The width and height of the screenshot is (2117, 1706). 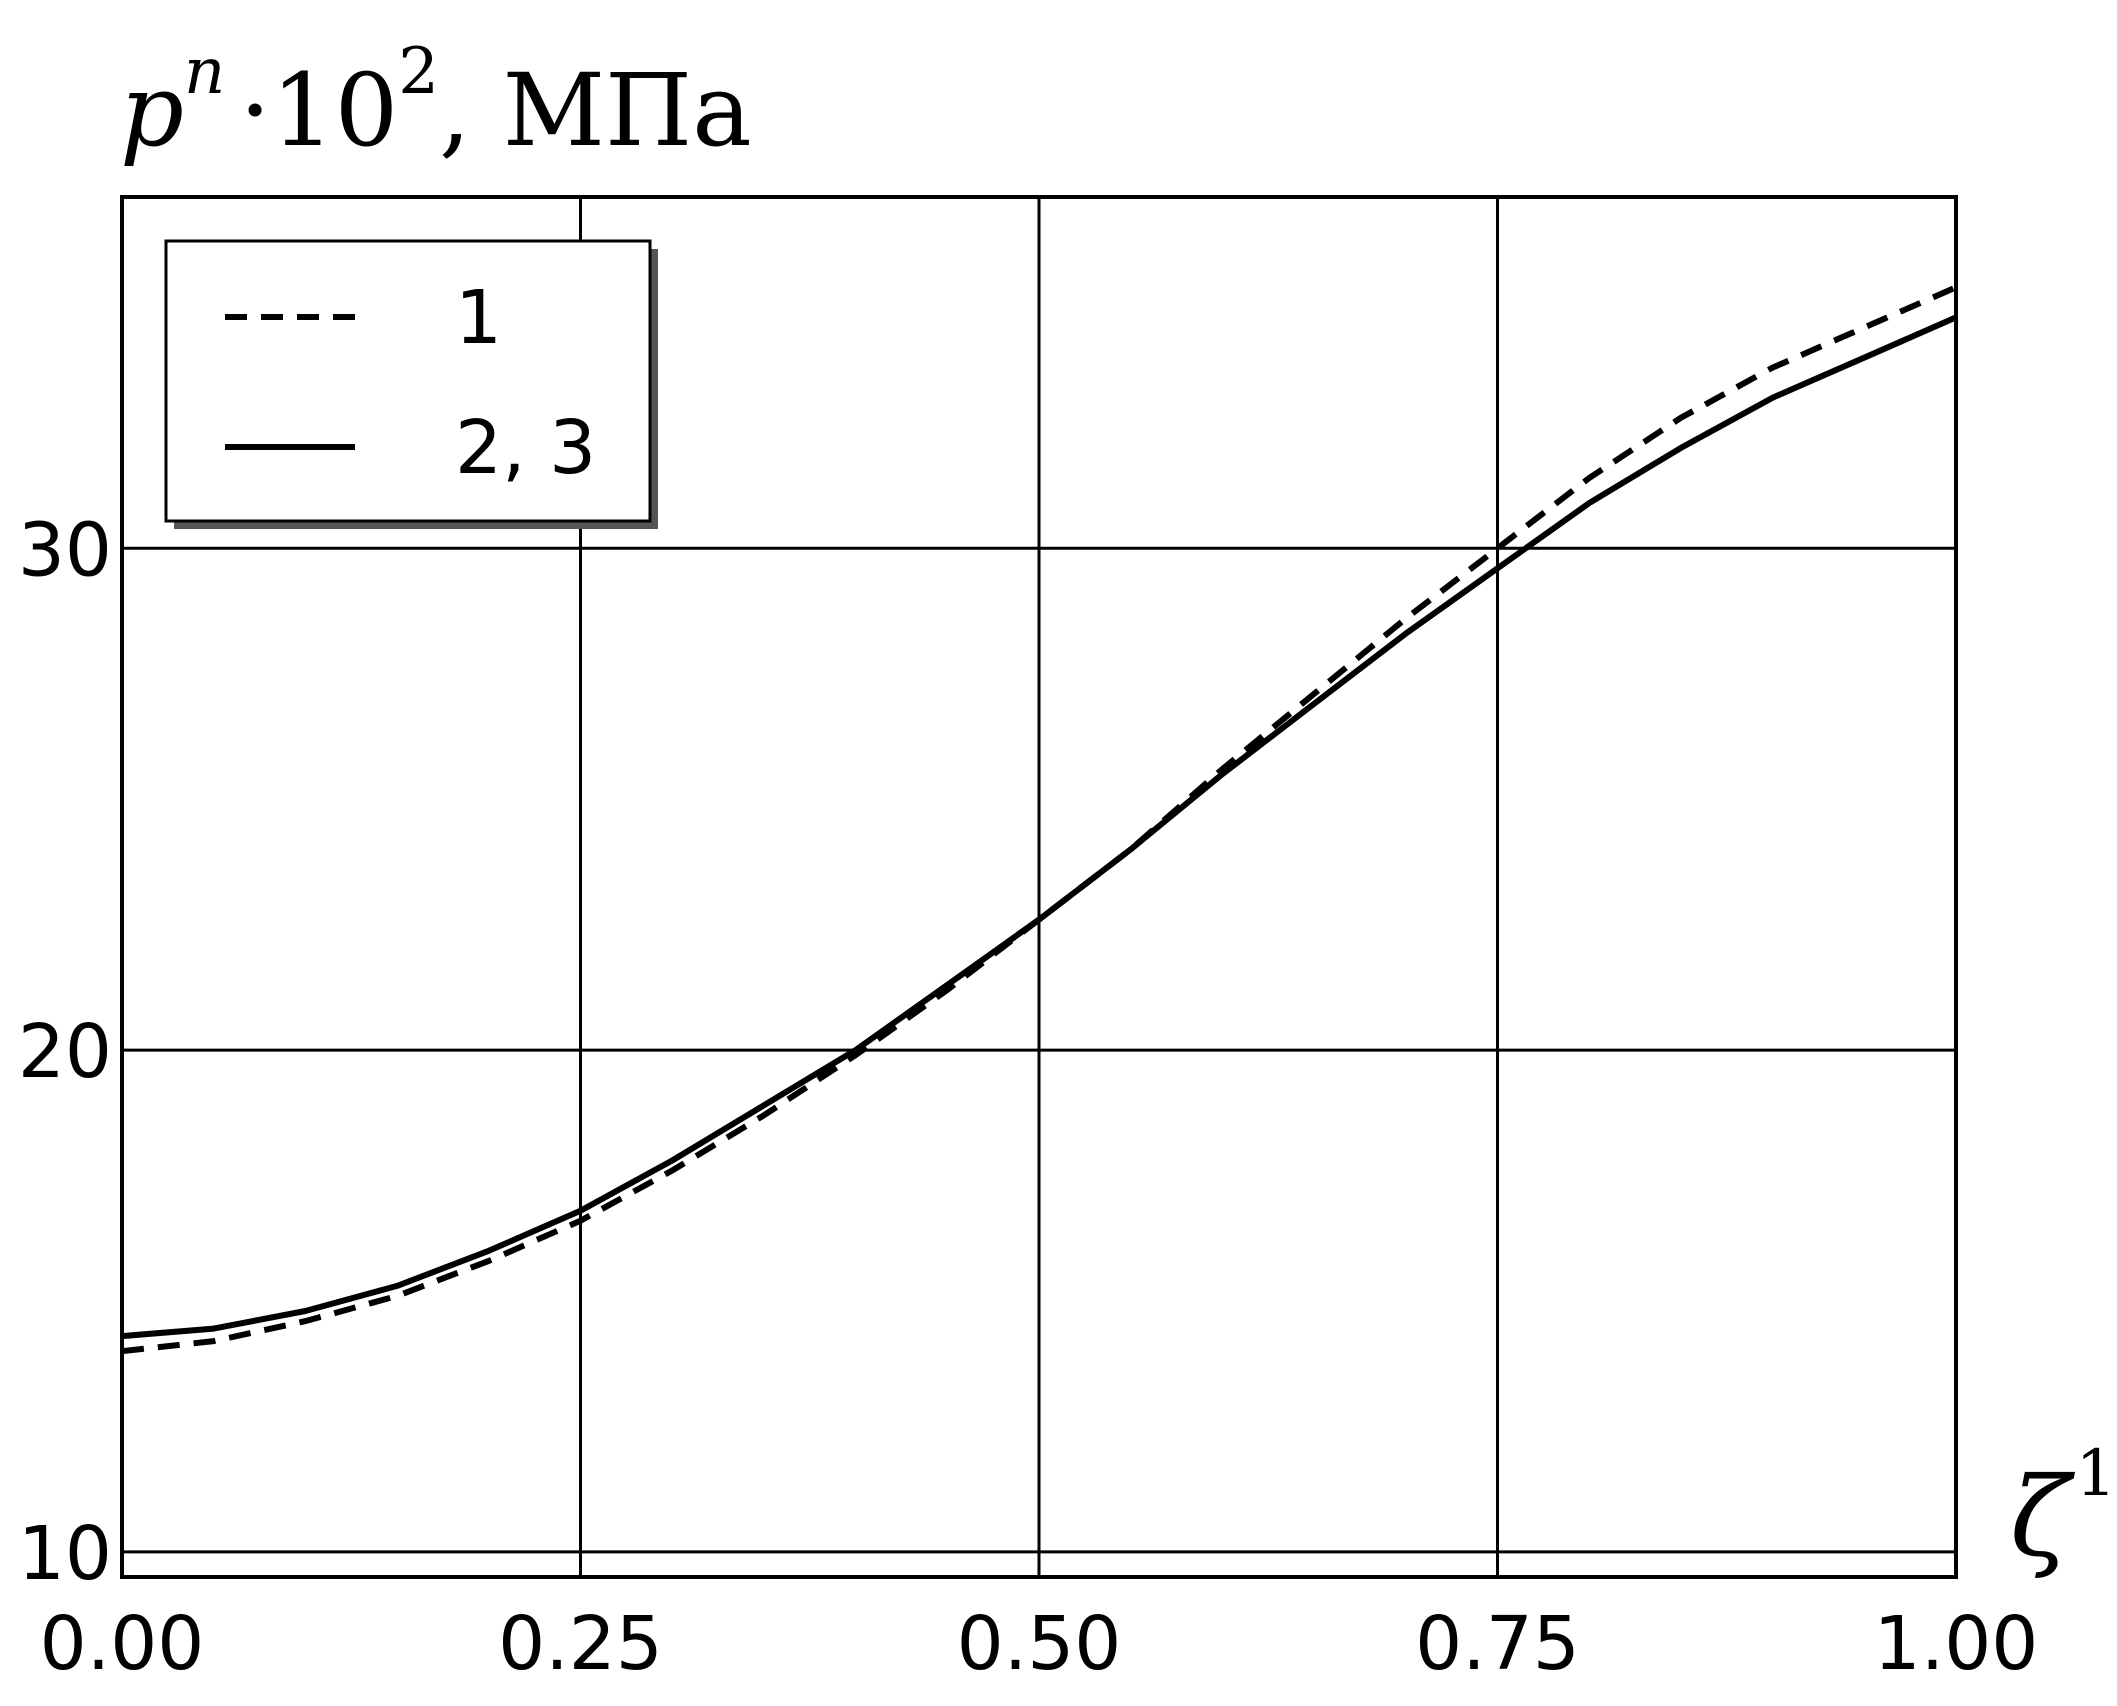 I want to click on x-tick-label: 0.00, so click(x=122, y=1644).